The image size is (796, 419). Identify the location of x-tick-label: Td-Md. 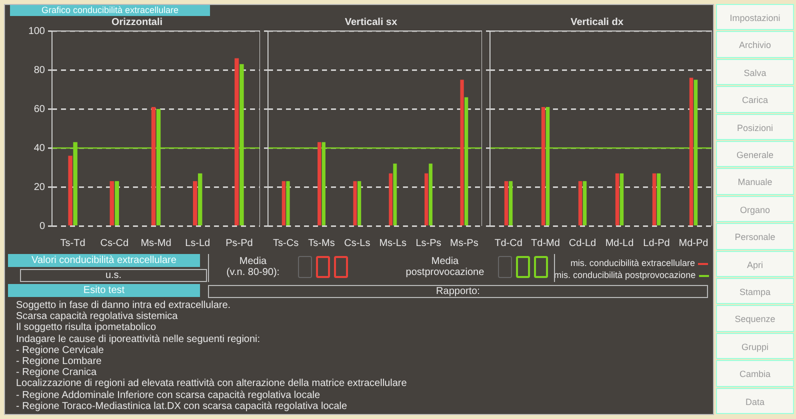
(545, 243).